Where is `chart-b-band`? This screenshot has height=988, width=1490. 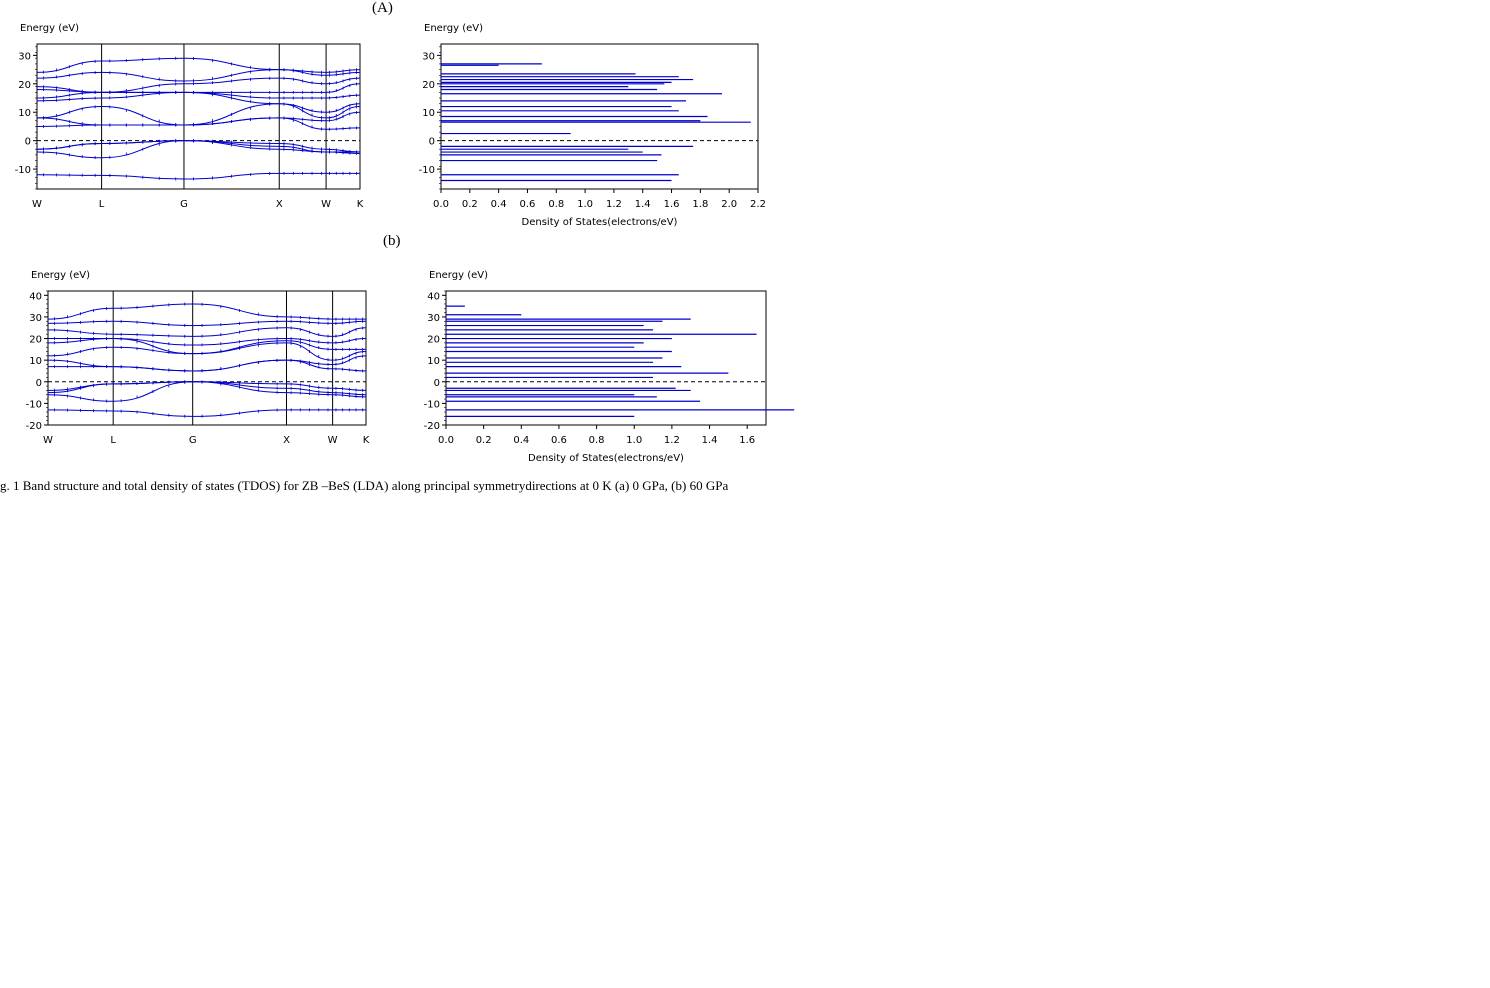 chart-b-band is located at coordinates (205, 358).